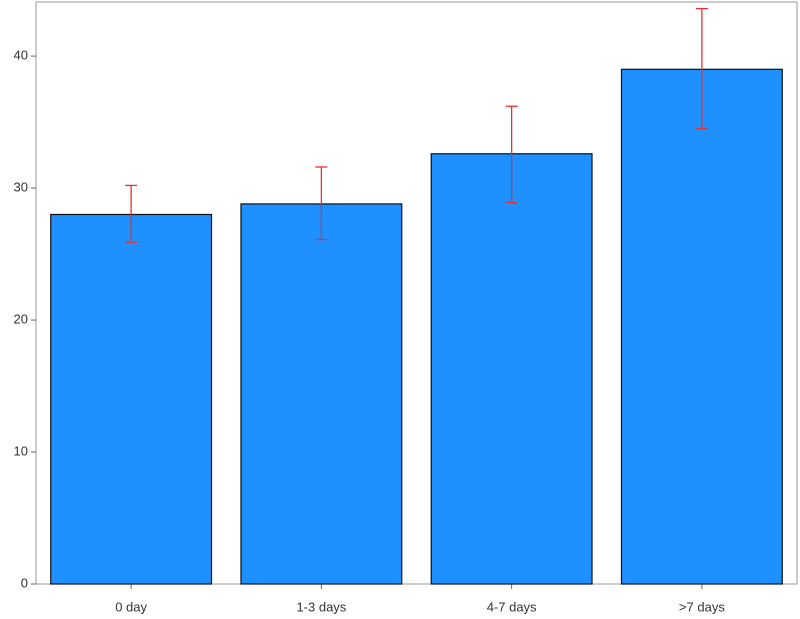 This screenshot has height=619, width=800. I want to click on x-tick-label: 0 day, so click(131, 606).